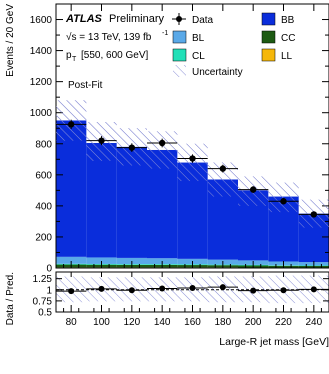 This screenshot has height=374, width=329. What do you see at coordinates (131, 322) in the screenshot?
I see `x-tick-label-120: 120` at bounding box center [131, 322].